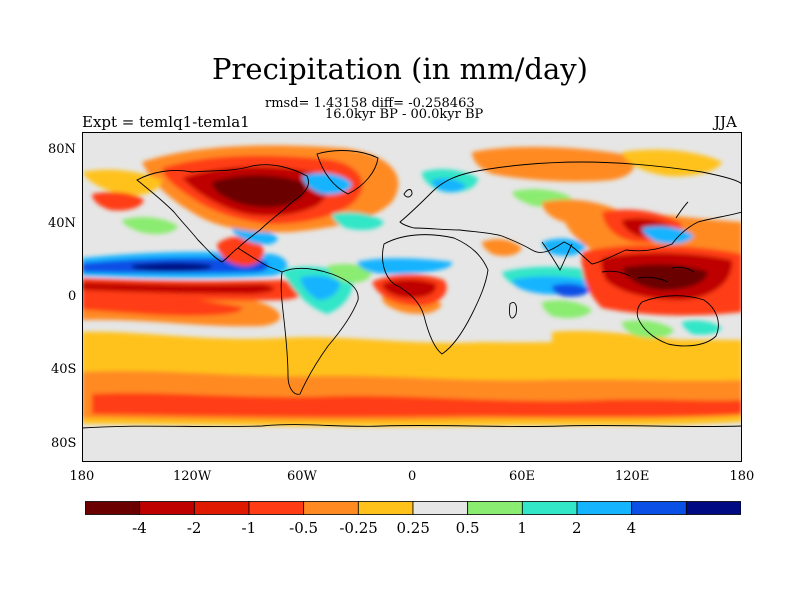  What do you see at coordinates (682, 210) in the screenshot?
I see `japan-coast` at bounding box center [682, 210].